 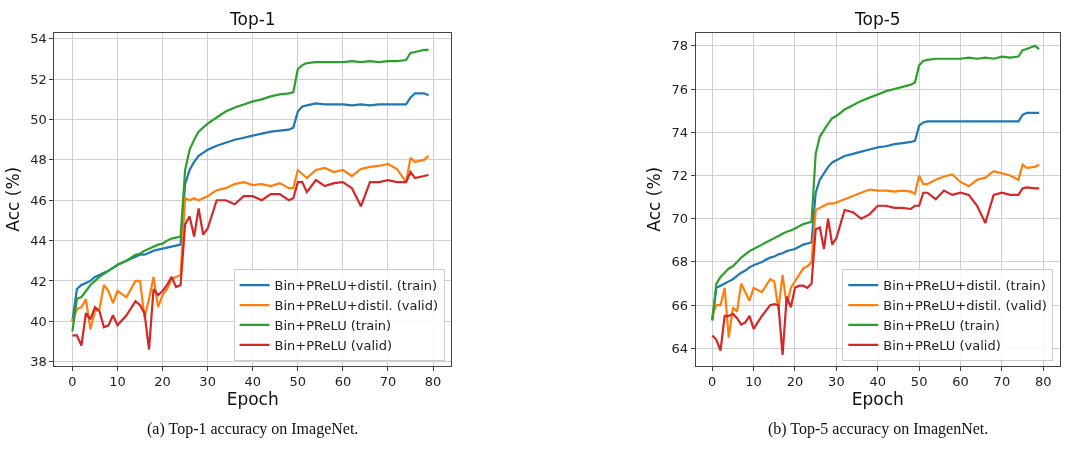 I want to click on y-tick-label: 78, so click(x=680, y=46).